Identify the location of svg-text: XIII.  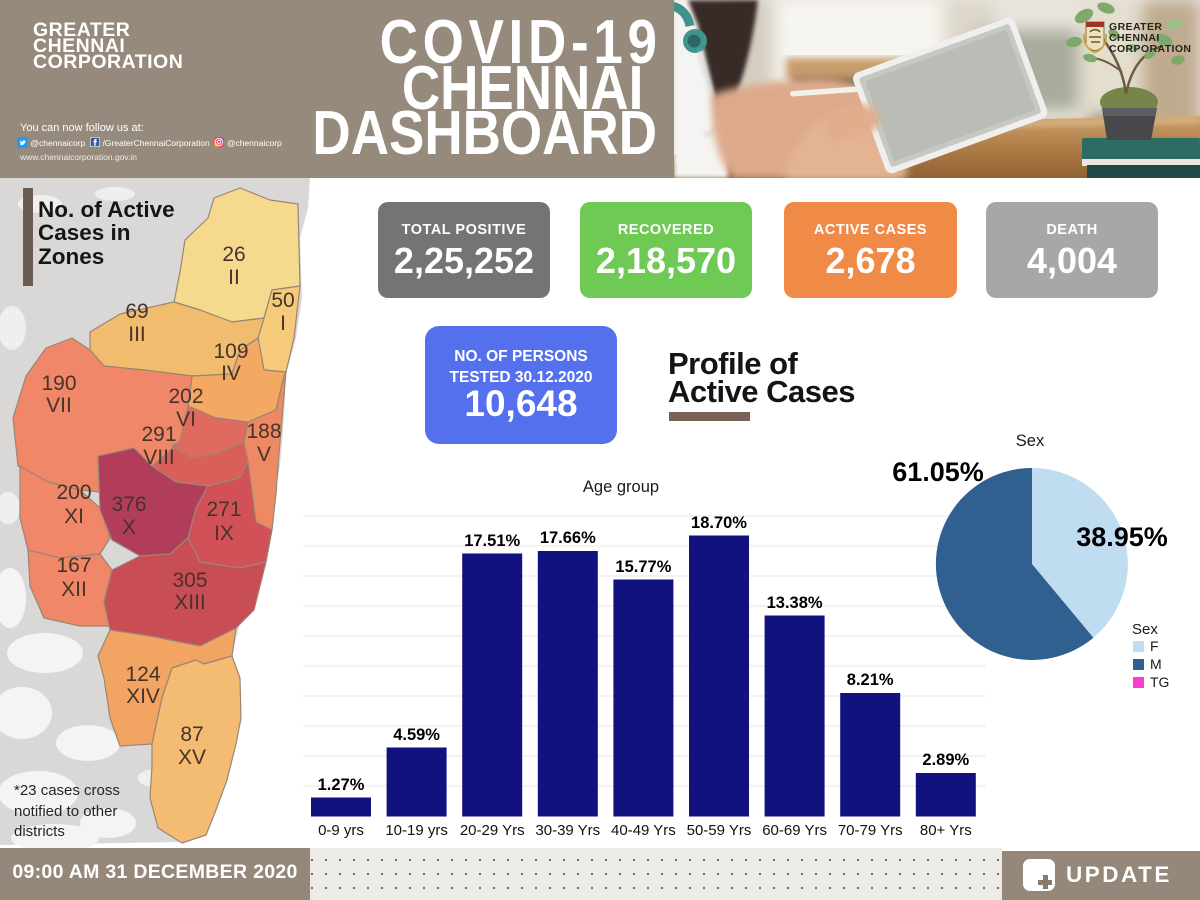
(190, 602).